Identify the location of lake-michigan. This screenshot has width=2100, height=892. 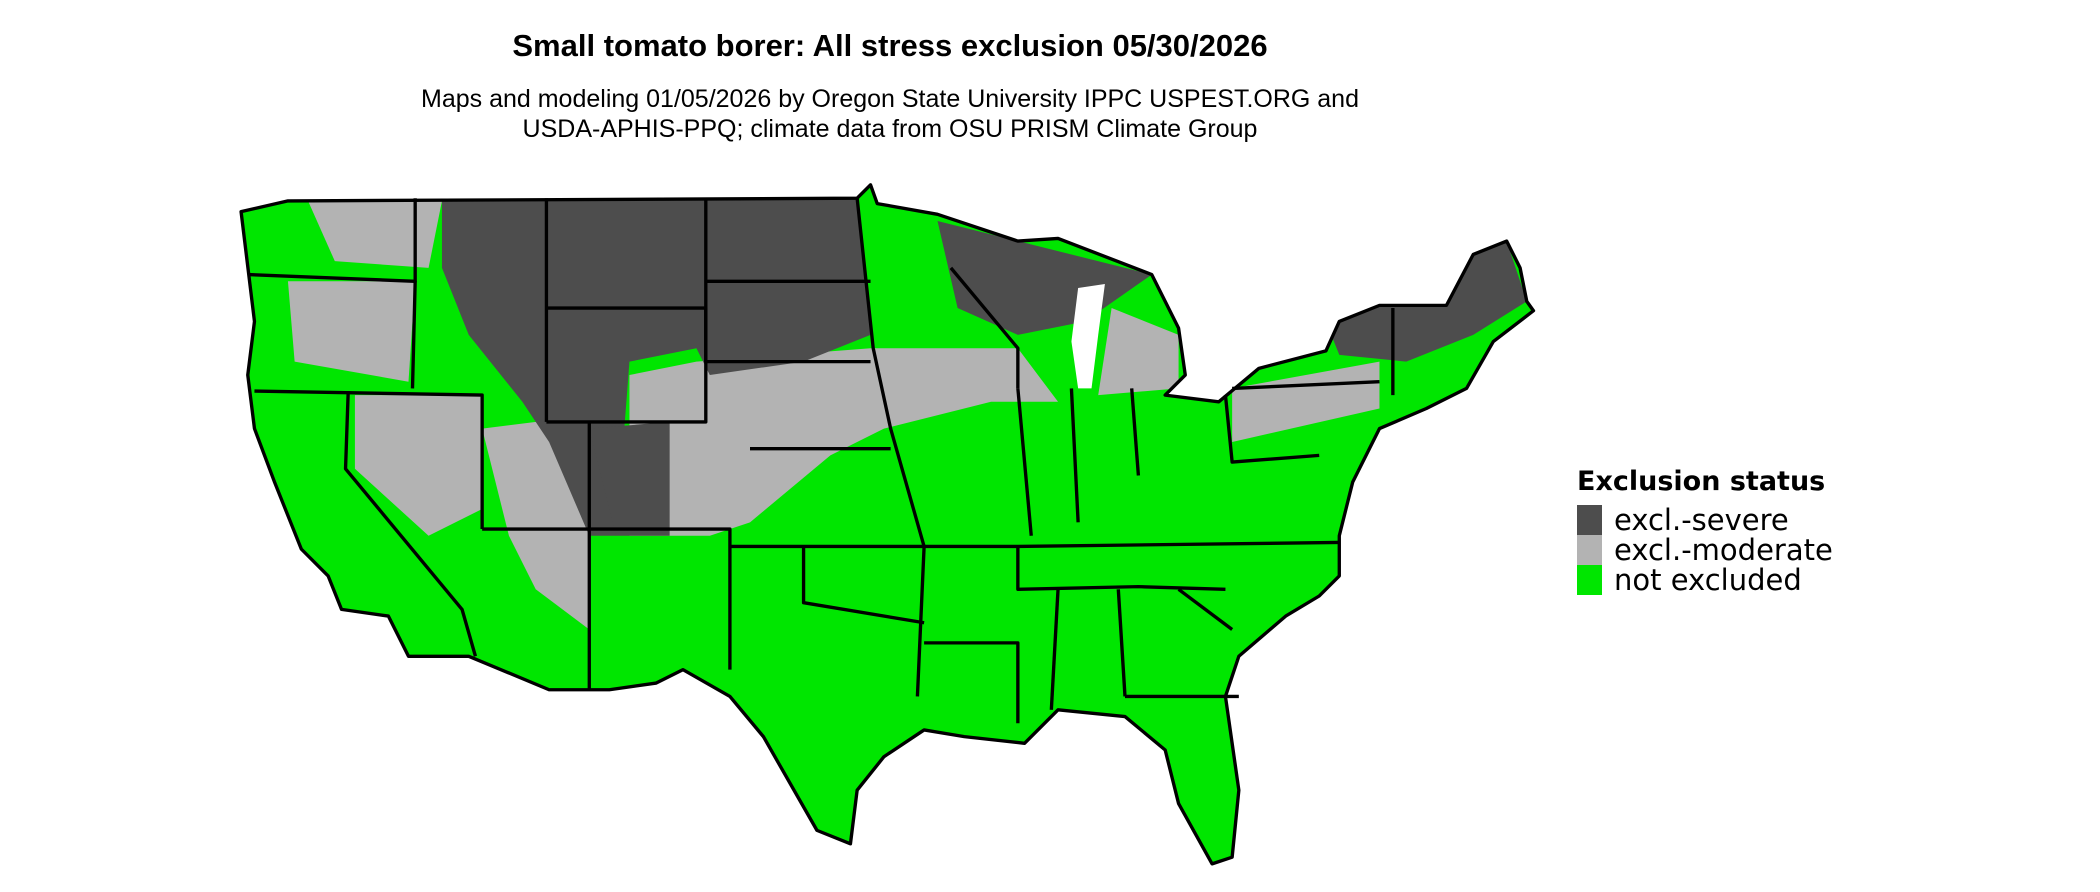
(1088, 336).